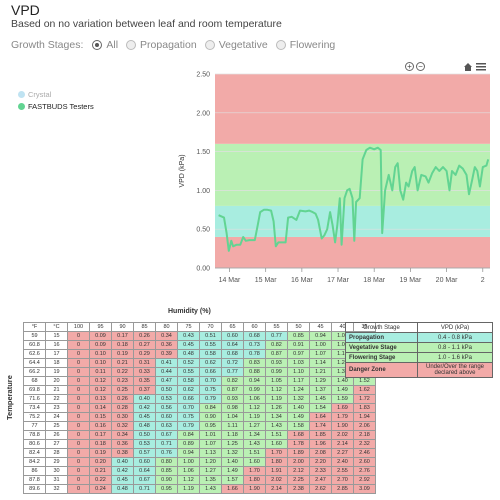 This screenshot has width=500, height=500. What do you see at coordinates (320, 354) in the screenshot?
I see `table-cell: 1.07` at bounding box center [320, 354].